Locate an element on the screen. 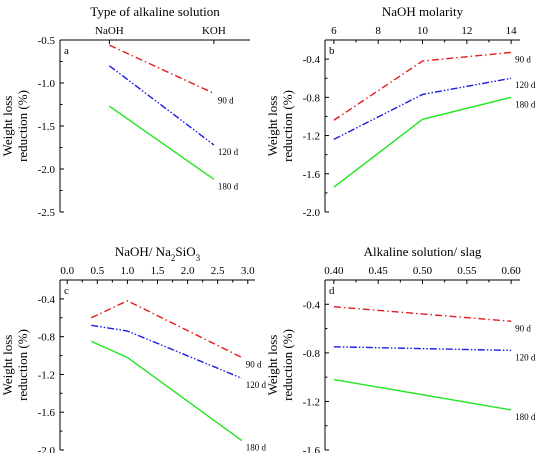  x-tick-label: 0.45 is located at coordinates (379, 271).